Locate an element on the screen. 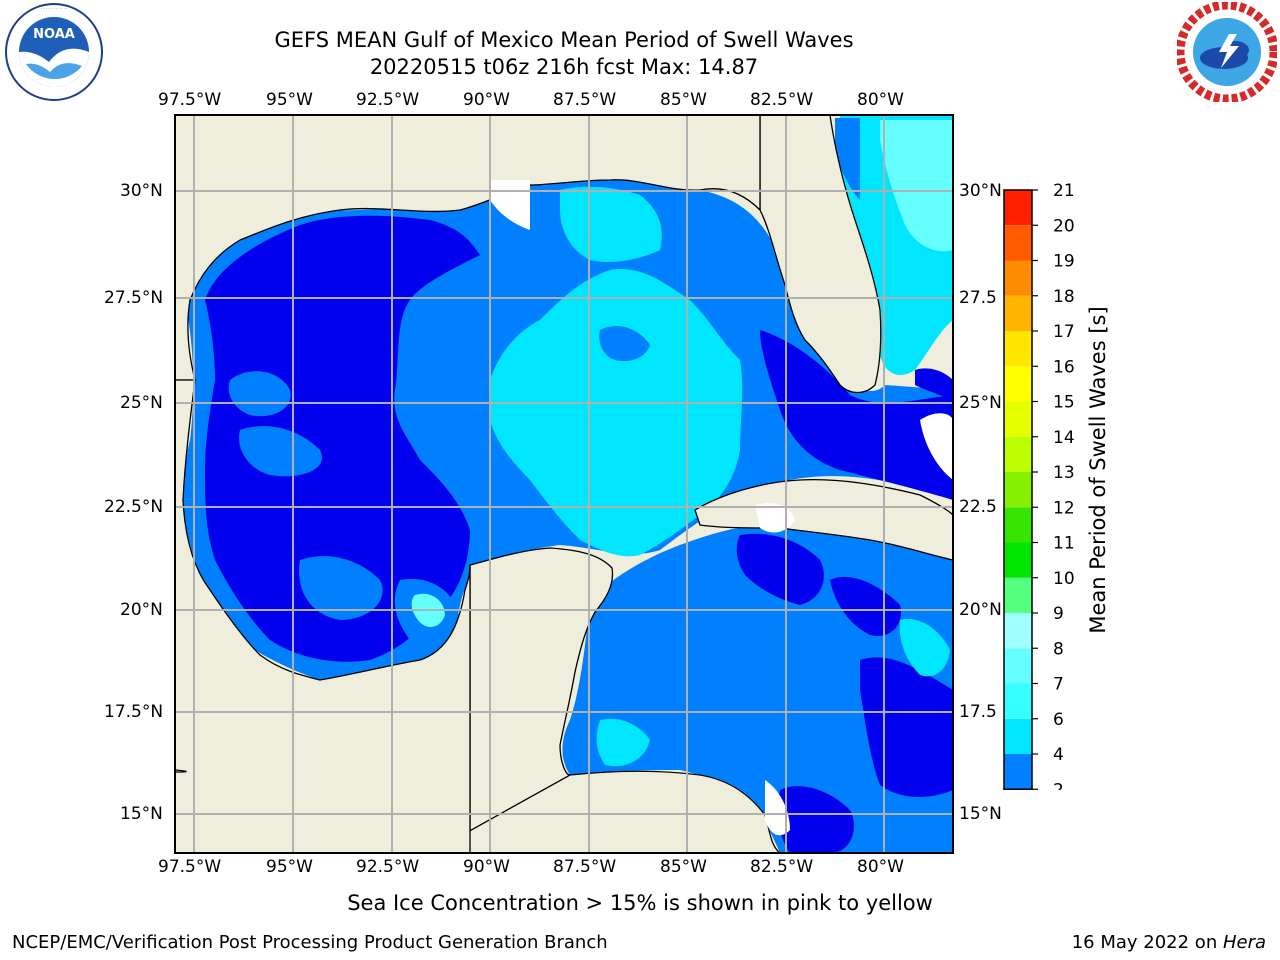 Image resolution: width=1280 pixels, height=960 pixels. lat-label-left-7: 15°N is located at coordinates (141, 814).